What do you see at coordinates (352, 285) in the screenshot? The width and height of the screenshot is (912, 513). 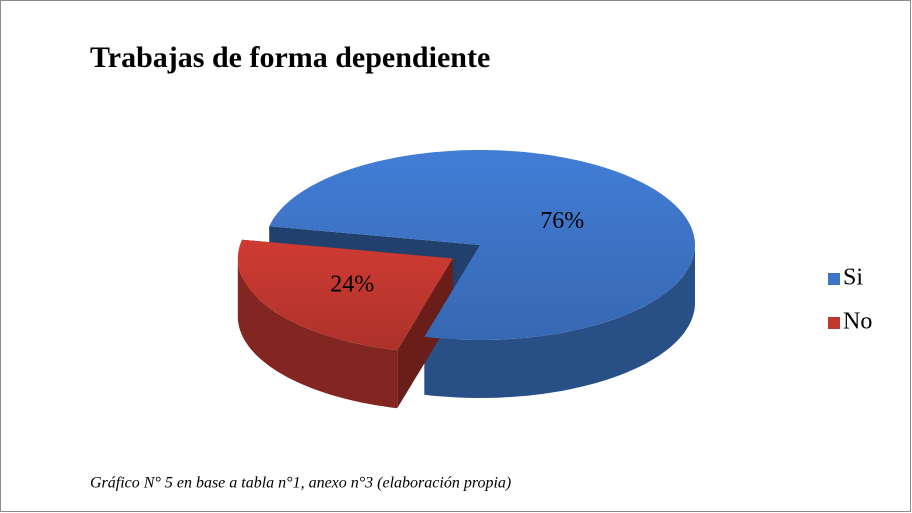 I see `data-label: 24%` at bounding box center [352, 285].